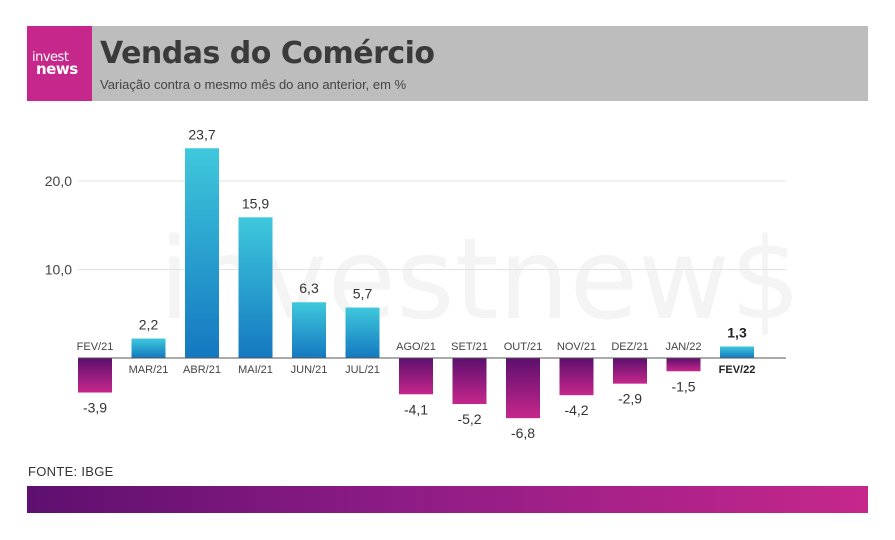  Describe the element at coordinates (629, 347) in the screenshot. I see `category-label: DEZ/21` at that location.